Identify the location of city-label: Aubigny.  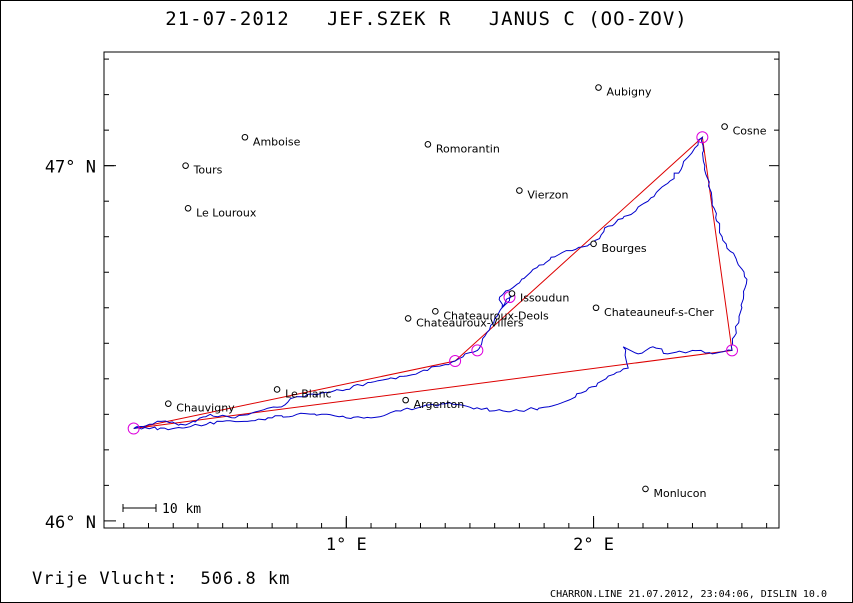
(629, 92).